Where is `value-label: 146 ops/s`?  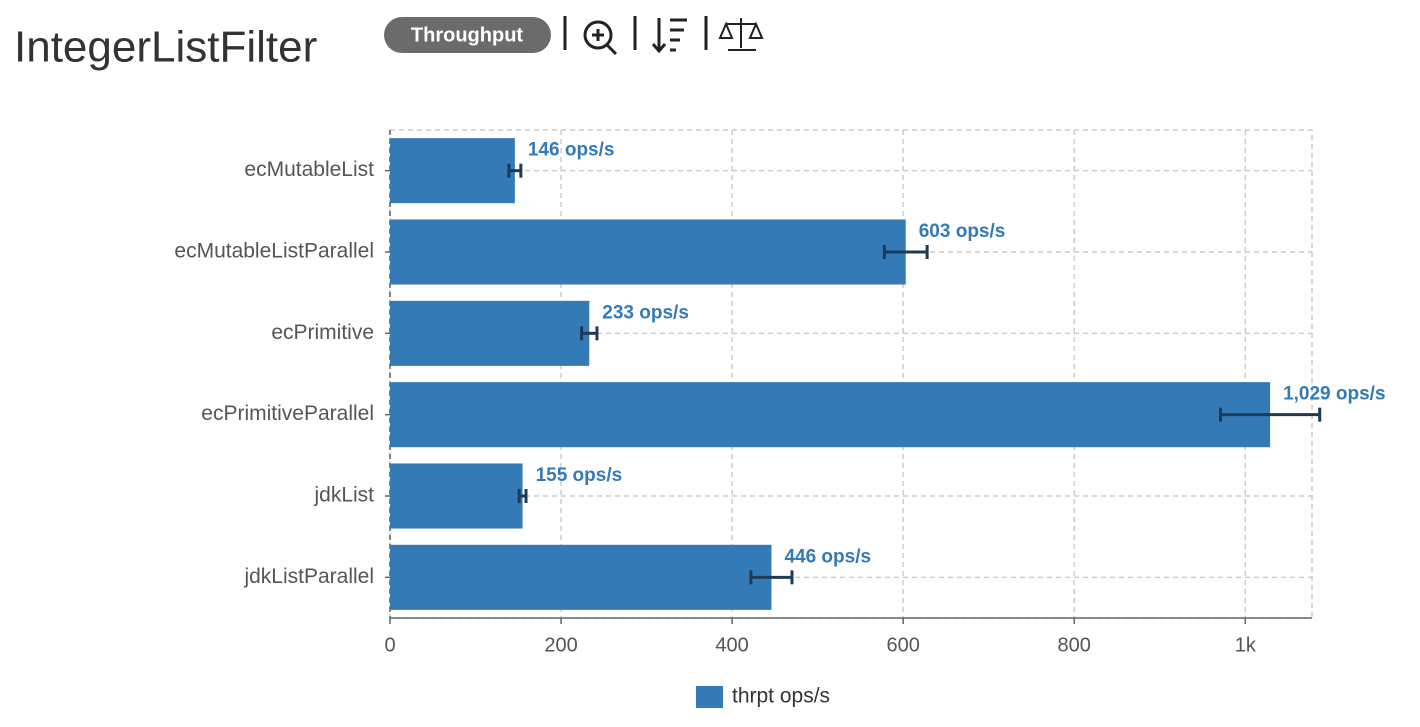 value-label: 146 ops/s is located at coordinates (571, 150).